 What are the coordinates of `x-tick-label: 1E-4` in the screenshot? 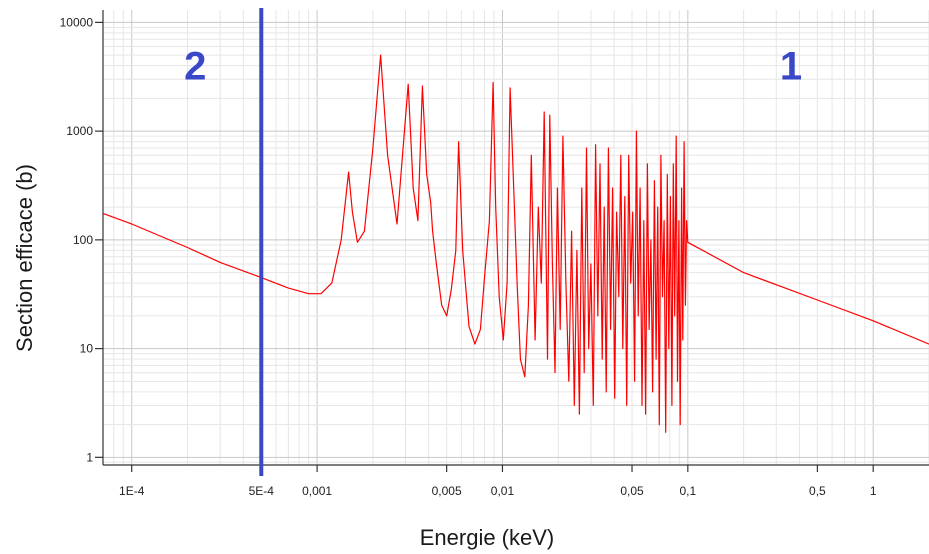 It's located at (132, 491).